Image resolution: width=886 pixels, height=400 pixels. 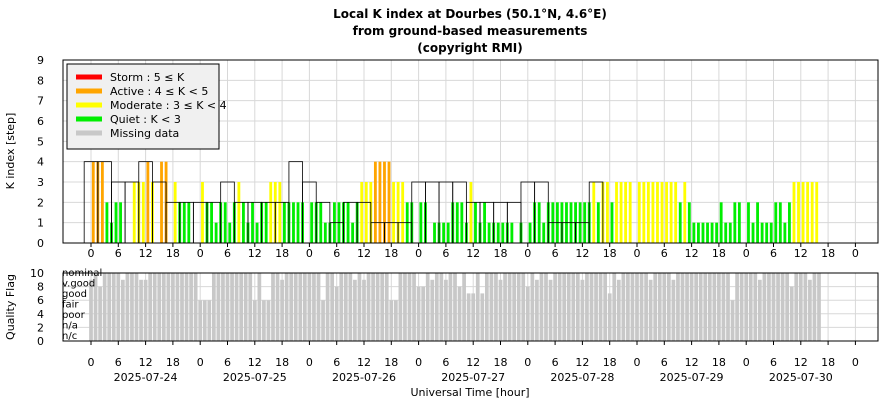 I want to click on q-date-label: 2025-07-25, so click(x=255, y=377).